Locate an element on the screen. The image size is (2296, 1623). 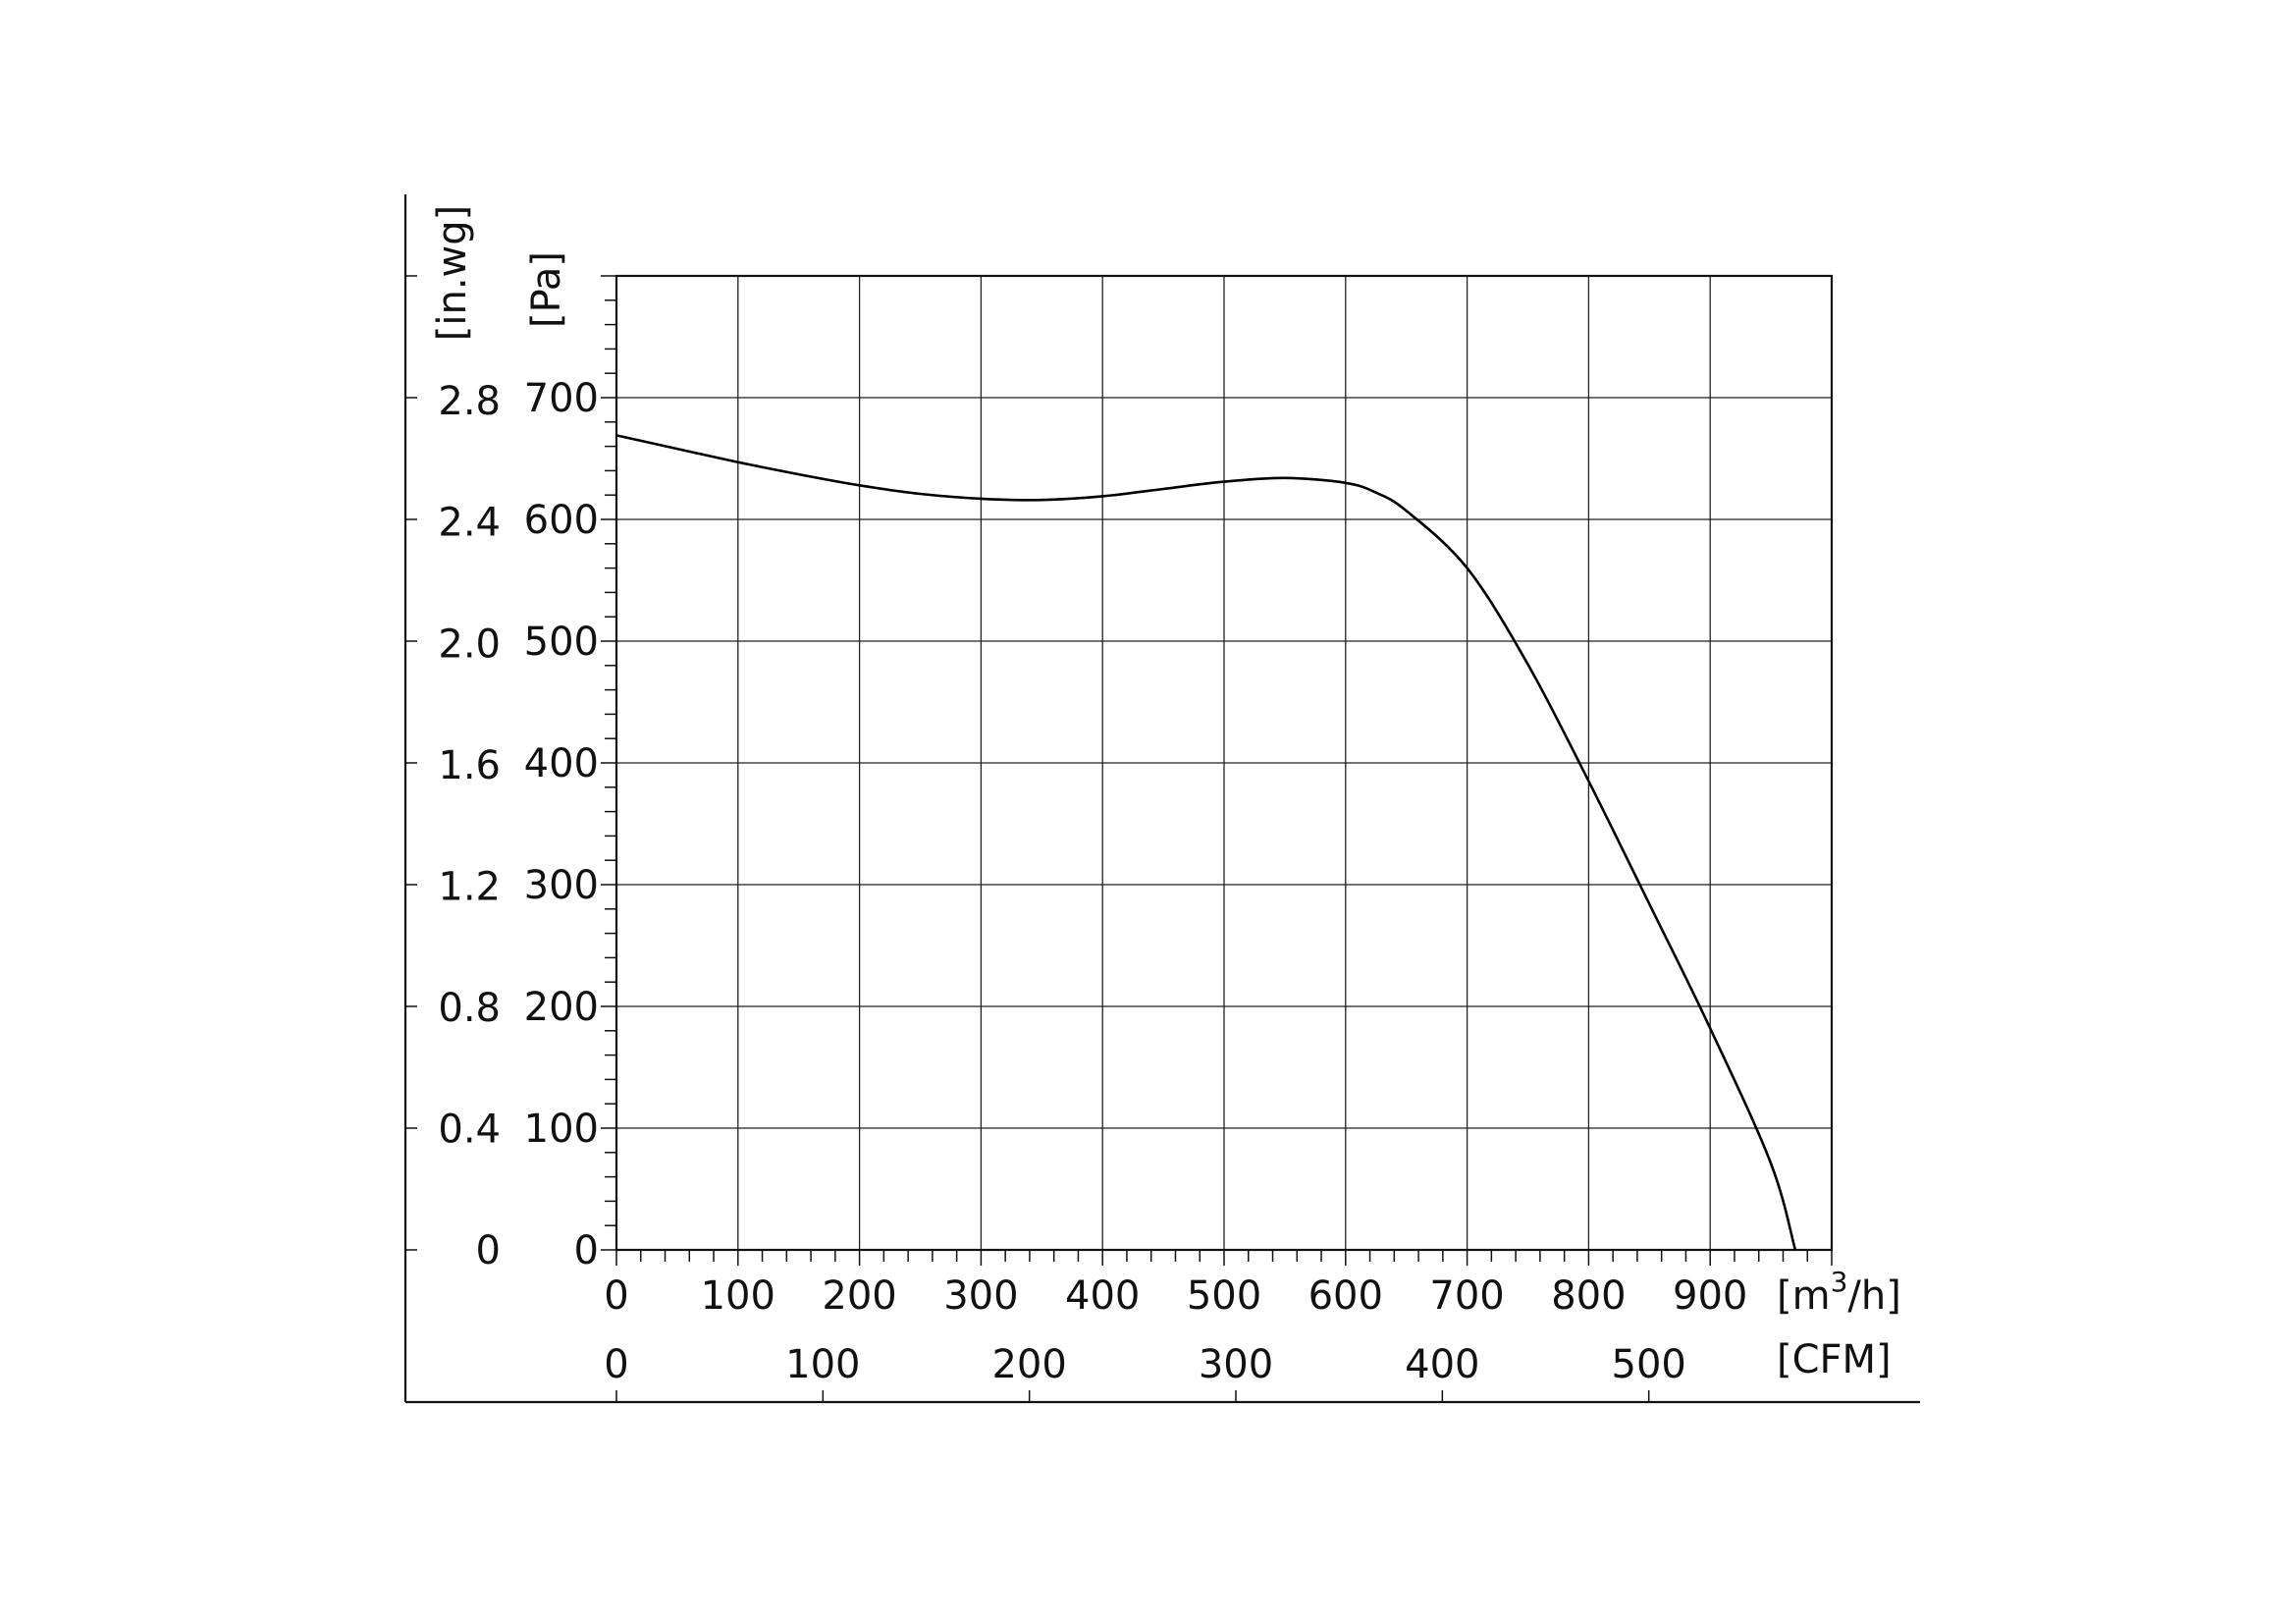
x-tick-label: 900 is located at coordinates (1710, 1296).